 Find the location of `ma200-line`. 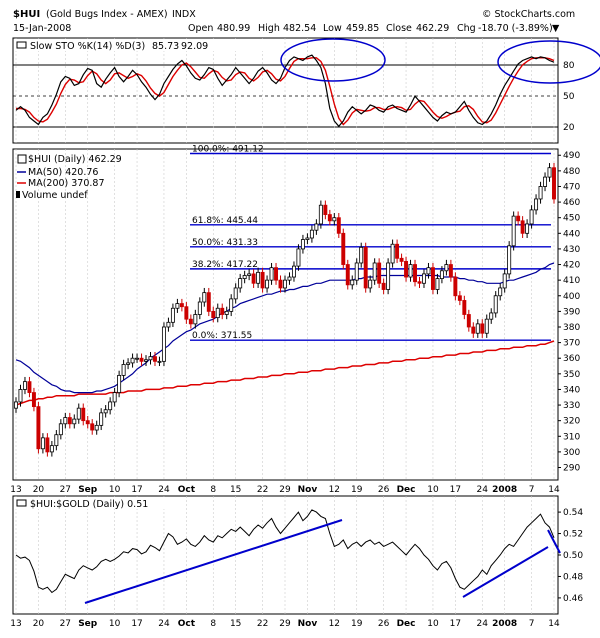

ma200-line is located at coordinates (285, 373).